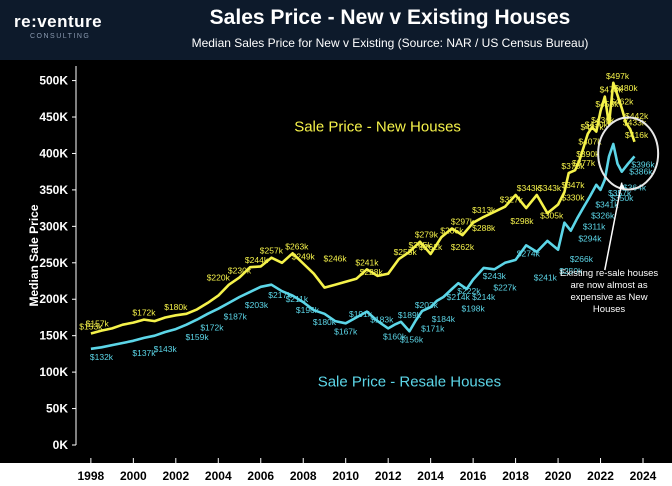 This screenshot has width=672, height=486. I want to click on new-data-label: $390k, so click(588, 154).